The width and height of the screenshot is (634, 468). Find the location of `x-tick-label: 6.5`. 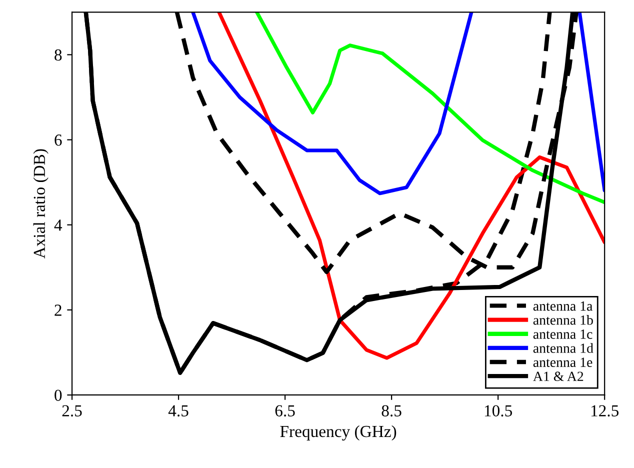

x-tick-label: 6.5 is located at coordinates (285, 411).